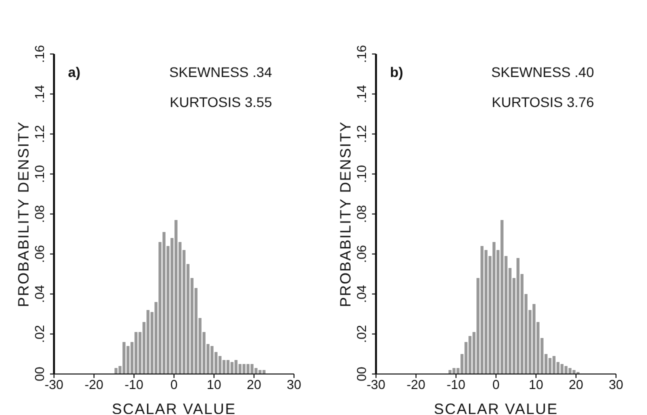  Describe the element at coordinates (543, 102) in the screenshot. I see `annotation: KURTOSIS 3.76` at that location.